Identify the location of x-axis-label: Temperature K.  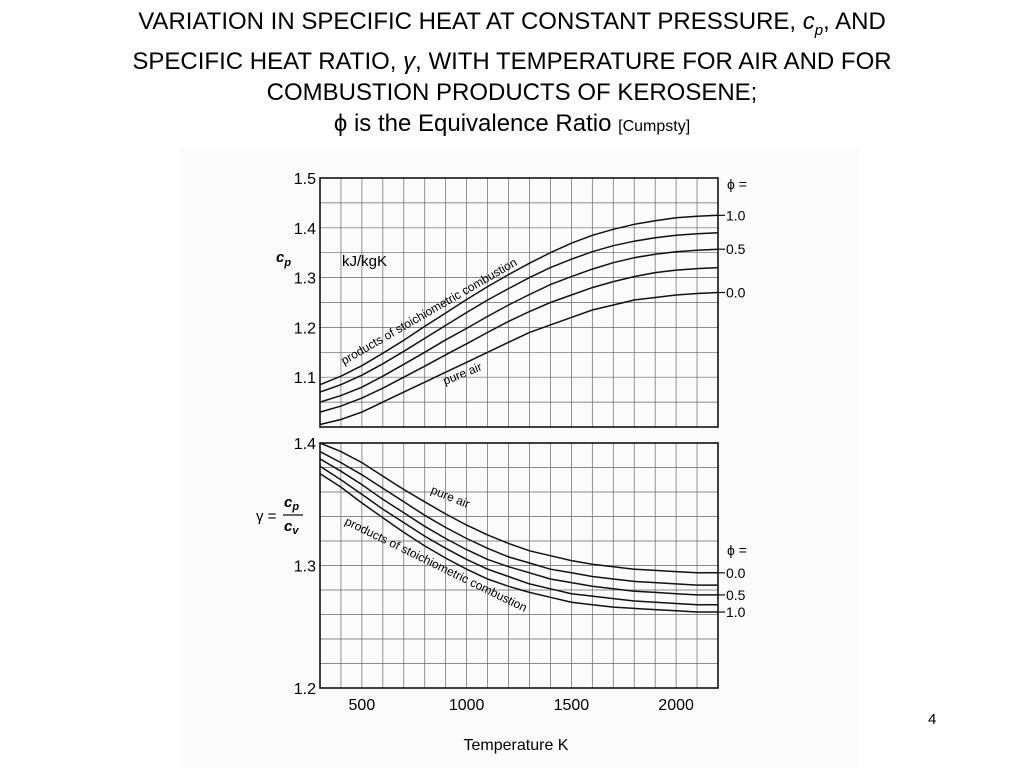
(516, 745).